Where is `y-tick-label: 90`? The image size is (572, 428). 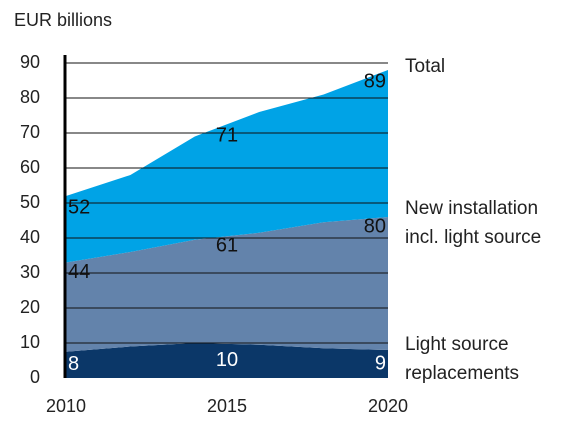 y-tick-label: 90 is located at coordinates (30, 62).